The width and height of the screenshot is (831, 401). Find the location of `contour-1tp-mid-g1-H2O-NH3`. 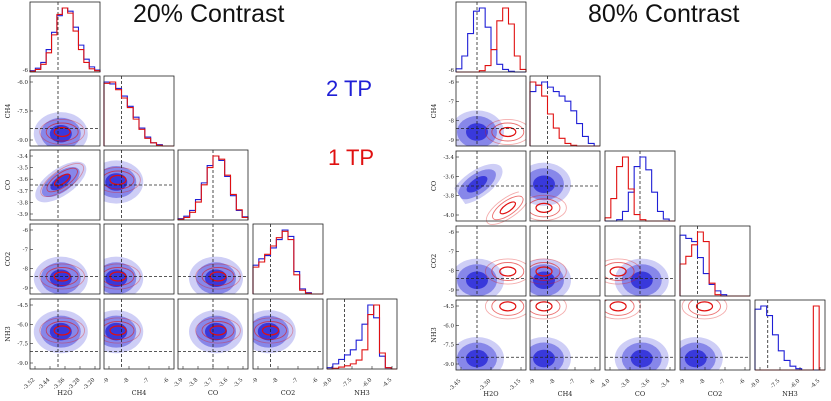

contour-1tp-mid-g1-H2O-NH3 is located at coordinates (508, 308).